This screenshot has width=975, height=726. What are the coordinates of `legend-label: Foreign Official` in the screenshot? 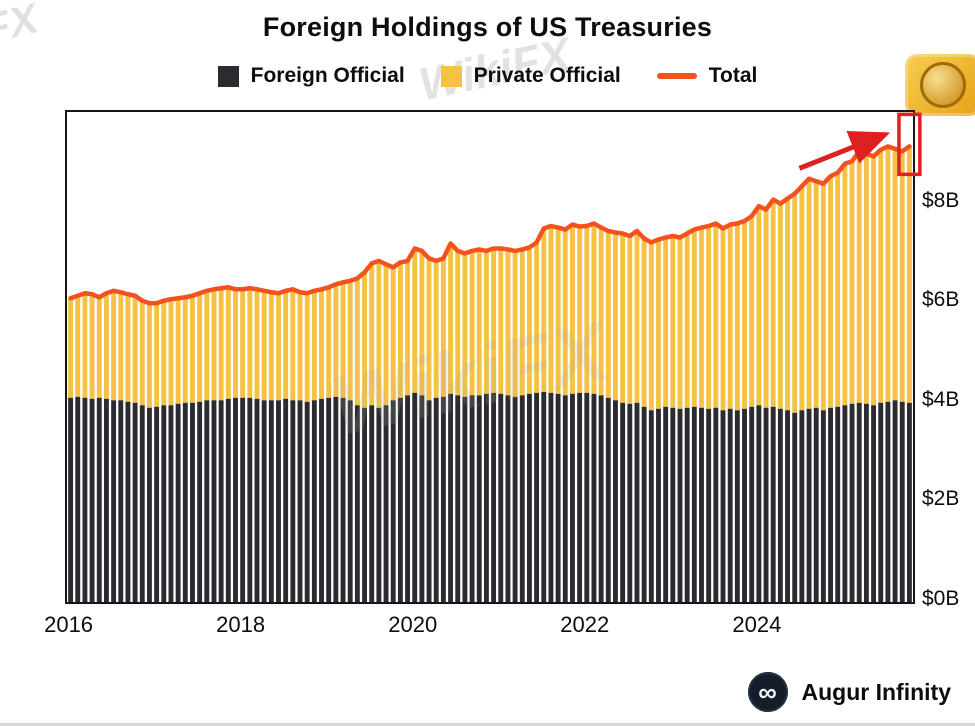 It's located at (327, 75).